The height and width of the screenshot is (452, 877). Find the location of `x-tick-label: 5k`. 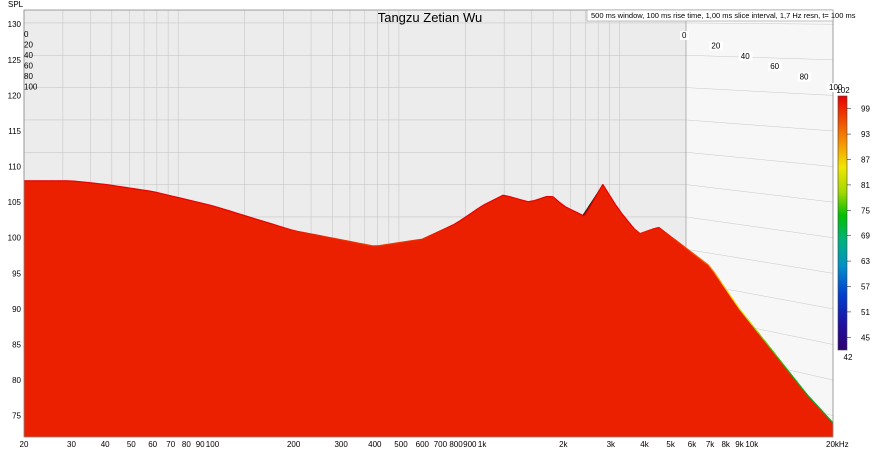

x-tick-label: 5k is located at coordinates (670, 444).